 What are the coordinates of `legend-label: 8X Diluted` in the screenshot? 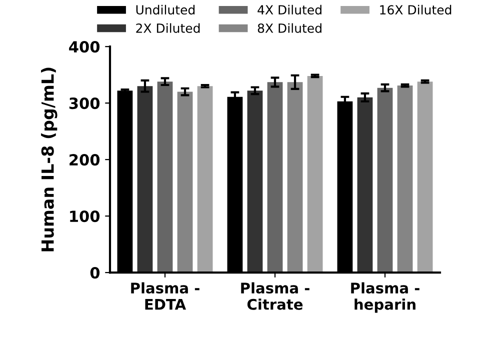 It's located at (290, 28).